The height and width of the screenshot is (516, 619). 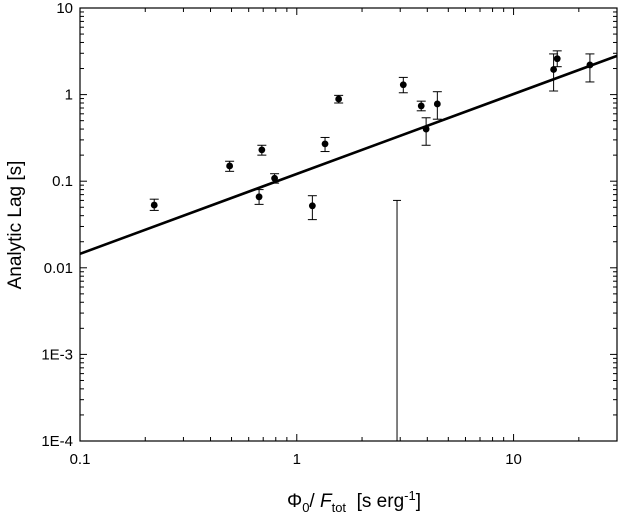 What do you see at coordinates (294, 501) in the screenshot?
I see `x-axis-phi: Φ` at bounding box center [294, 501].